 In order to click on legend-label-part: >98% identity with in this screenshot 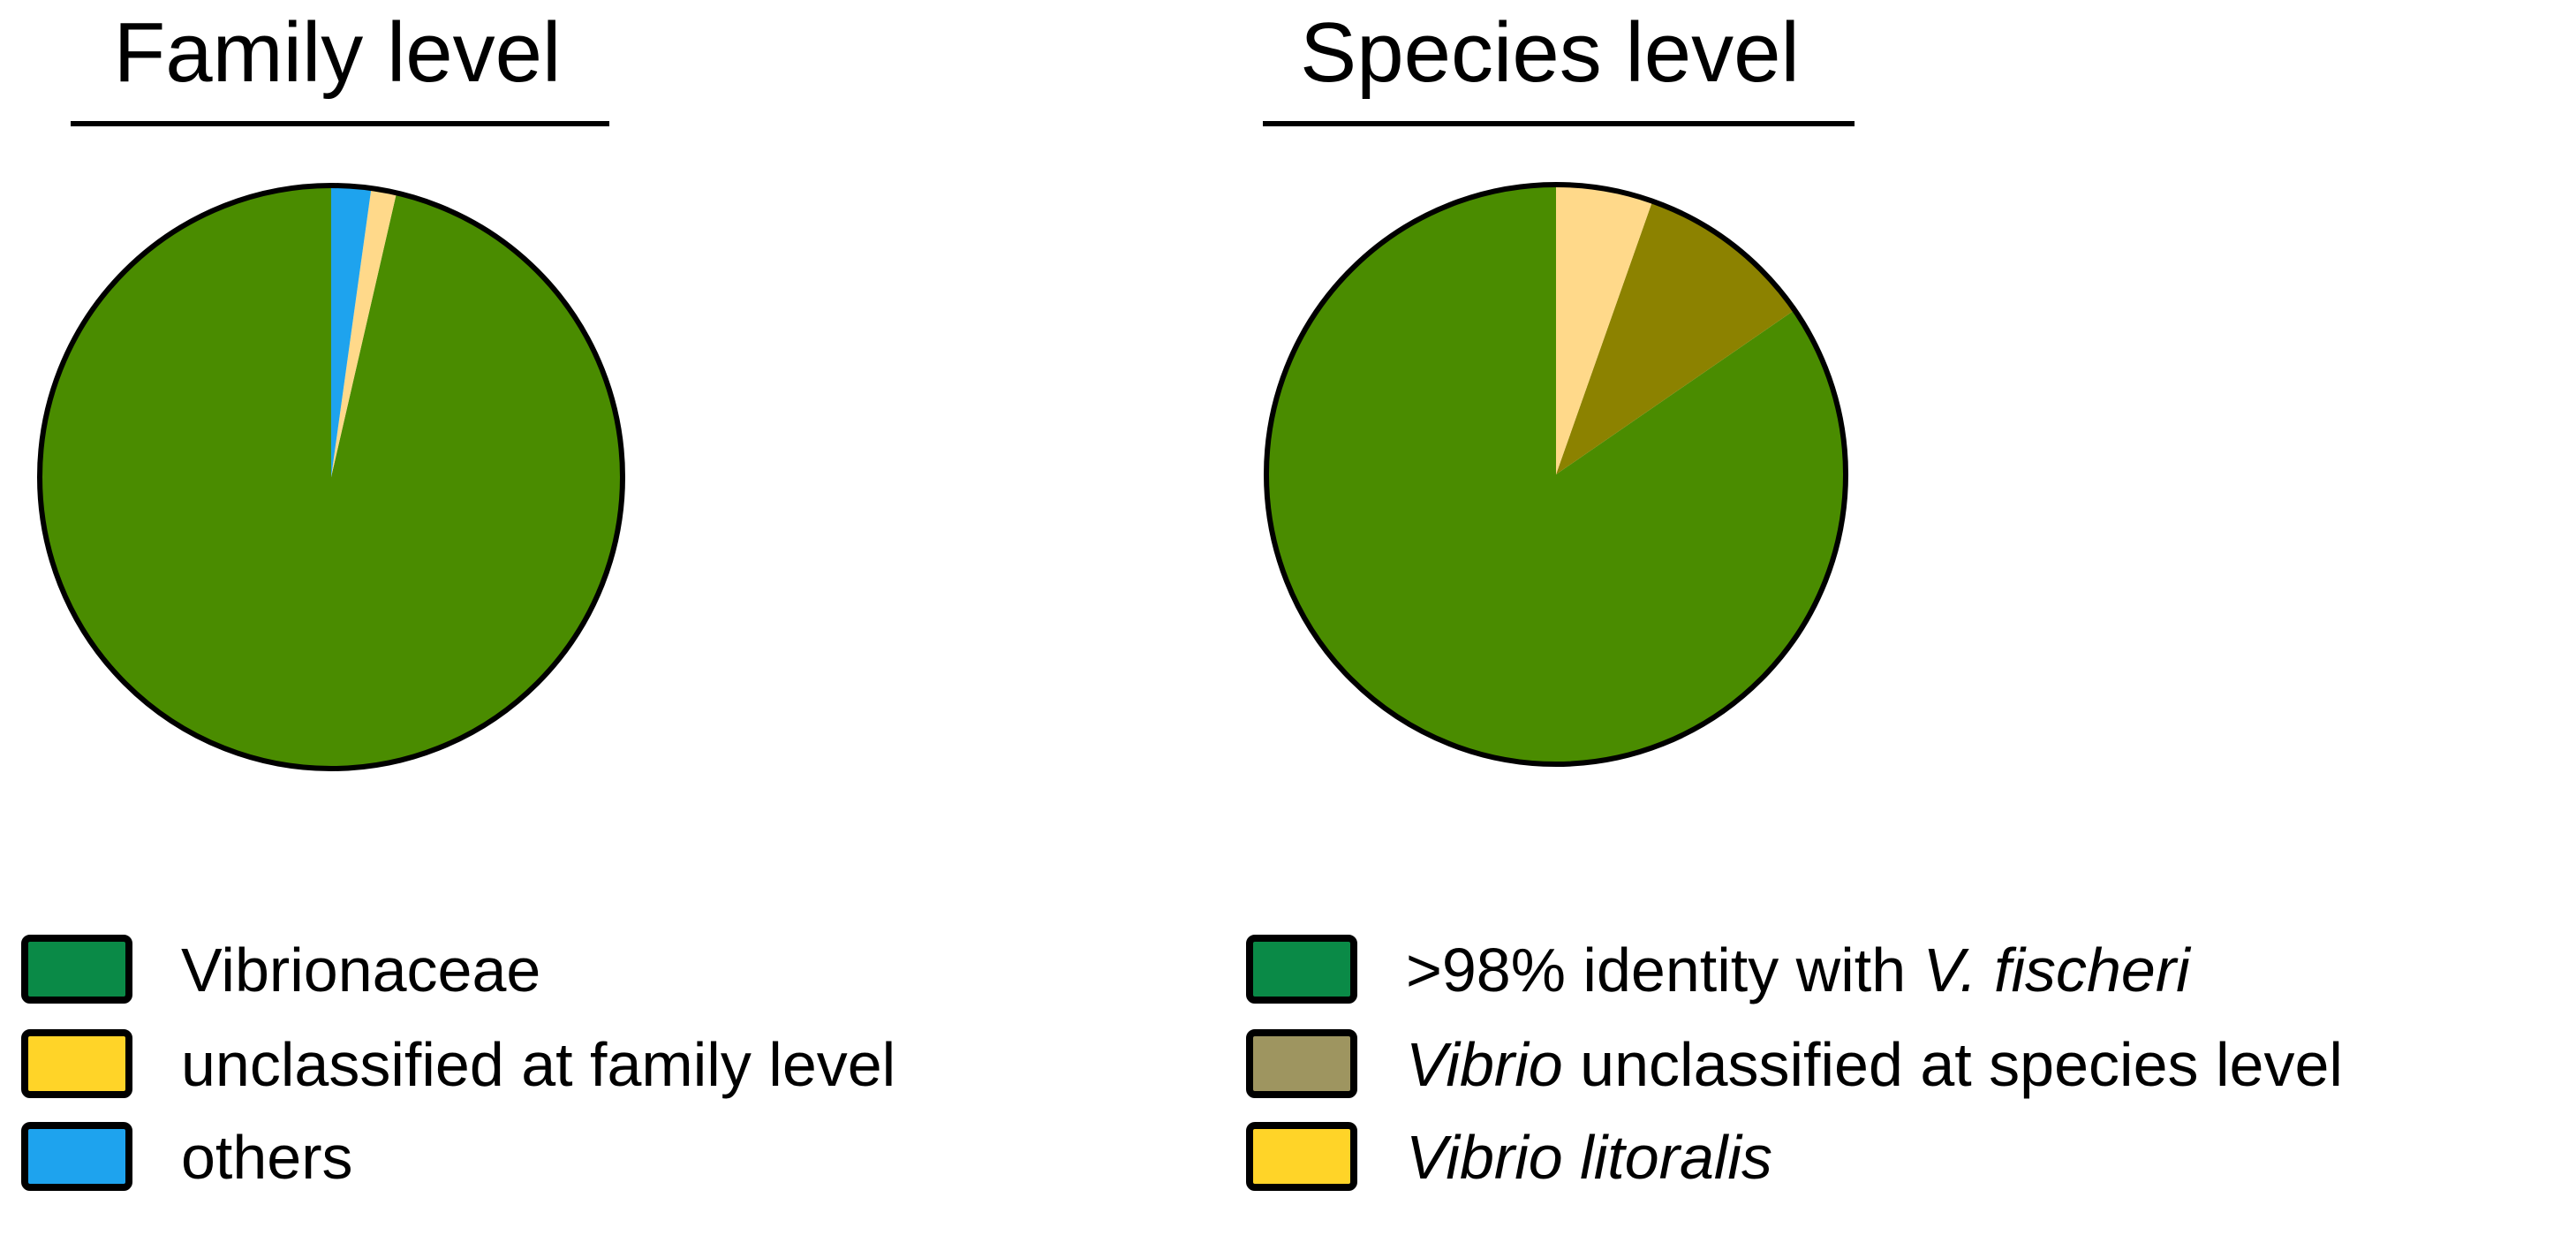, I will do `click(1664, 970)`.